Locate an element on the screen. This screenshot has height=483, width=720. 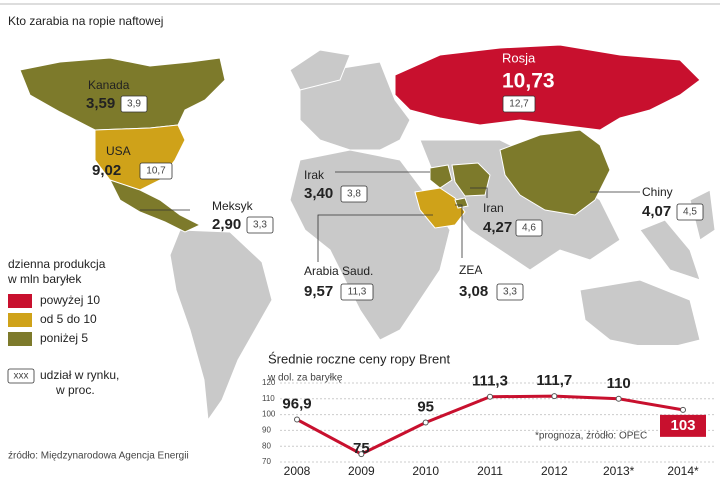
value-label-box is located at coordinates (683, 425).